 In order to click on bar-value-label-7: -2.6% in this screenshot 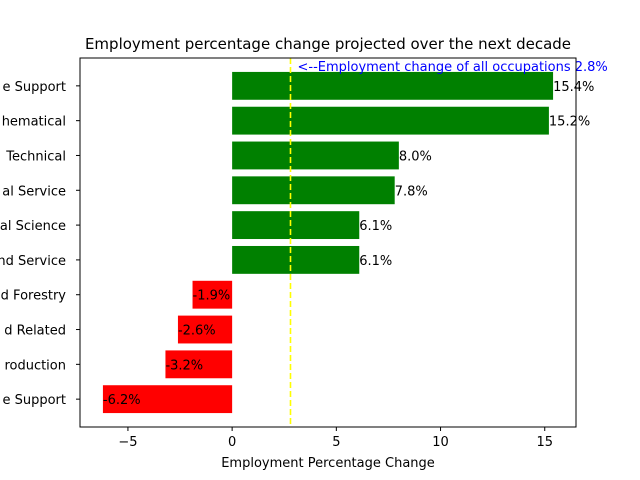, I will do `click(197, 331)`.